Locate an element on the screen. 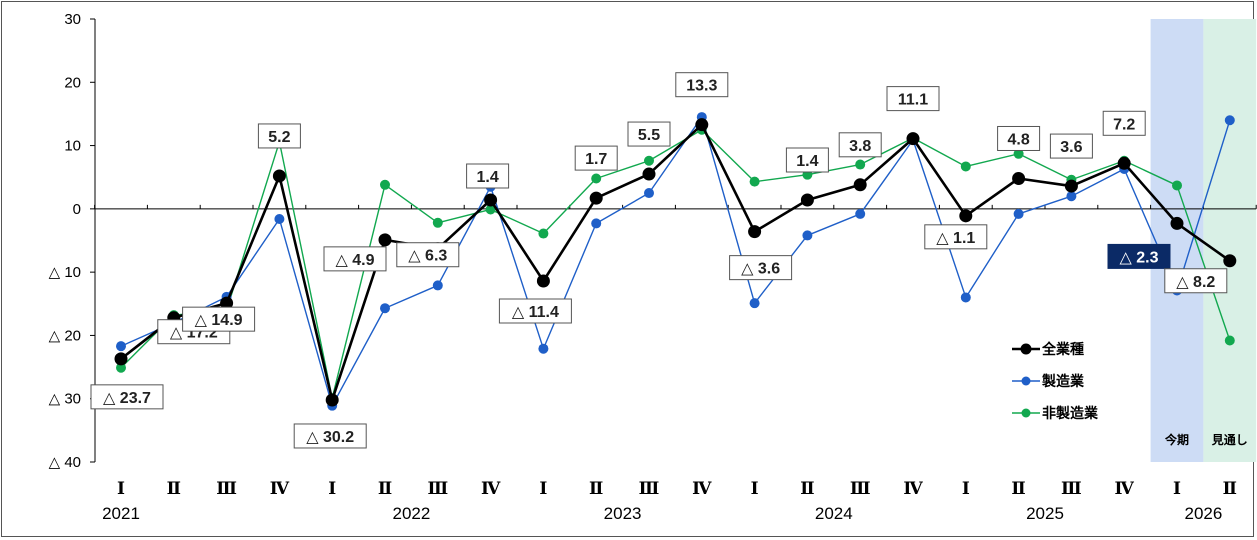  year-label: 2021 is located at coordinates (121, 513).